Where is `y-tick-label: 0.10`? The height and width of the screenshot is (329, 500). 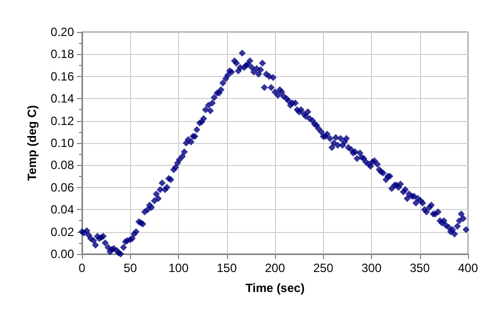
y-tick-label: 0.10 is located at coordinates (62, 143).